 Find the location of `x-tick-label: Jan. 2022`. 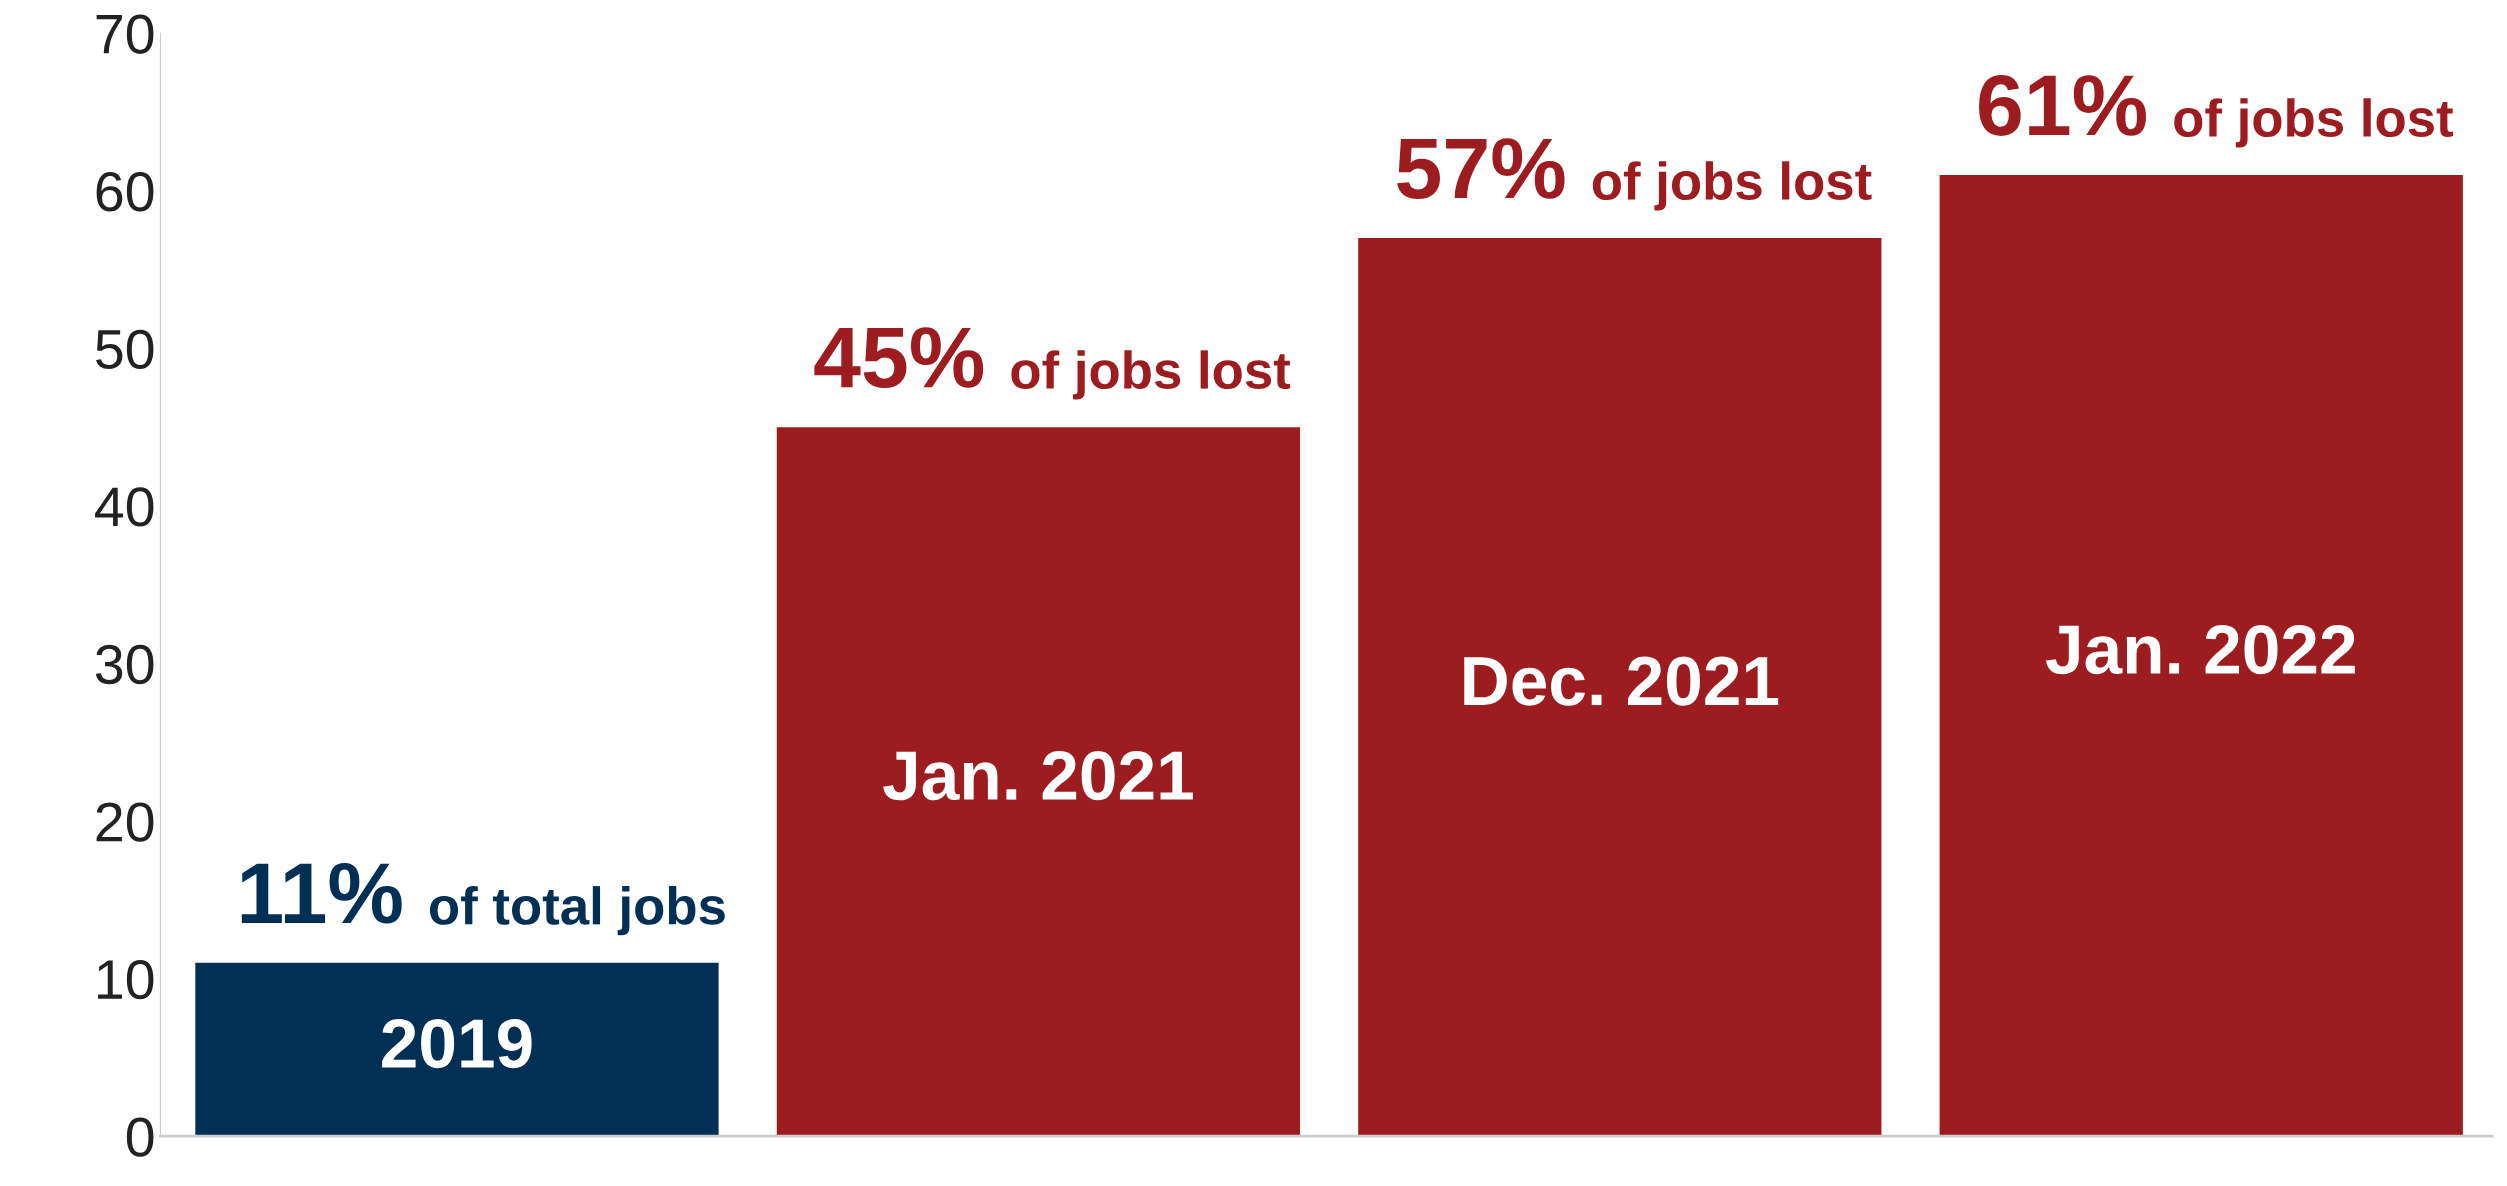

x-tick-label: Jan. 2022 is located at coordinates (2200, 650).